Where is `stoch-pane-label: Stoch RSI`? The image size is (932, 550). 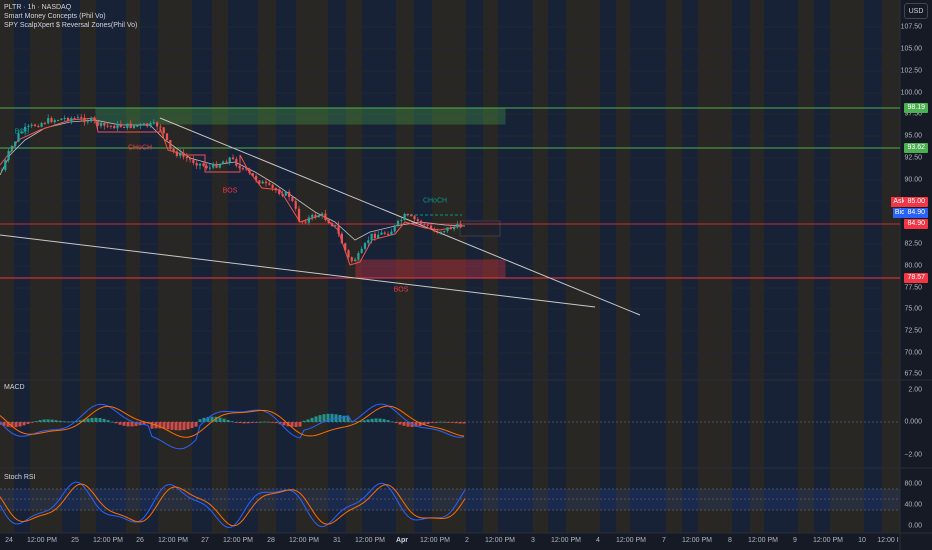 stoch-pane-label: Stoch RSI is located at coordinates (20, 477).